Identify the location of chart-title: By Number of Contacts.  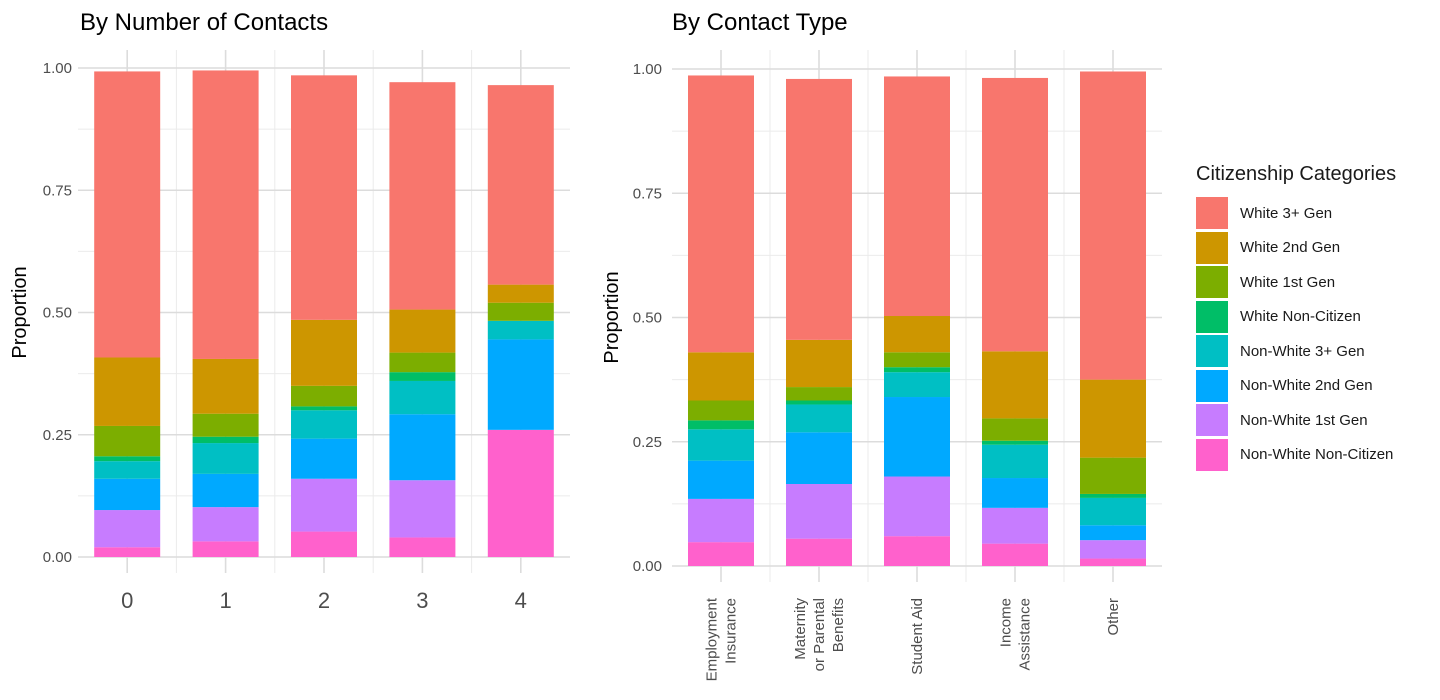
(204, 22).